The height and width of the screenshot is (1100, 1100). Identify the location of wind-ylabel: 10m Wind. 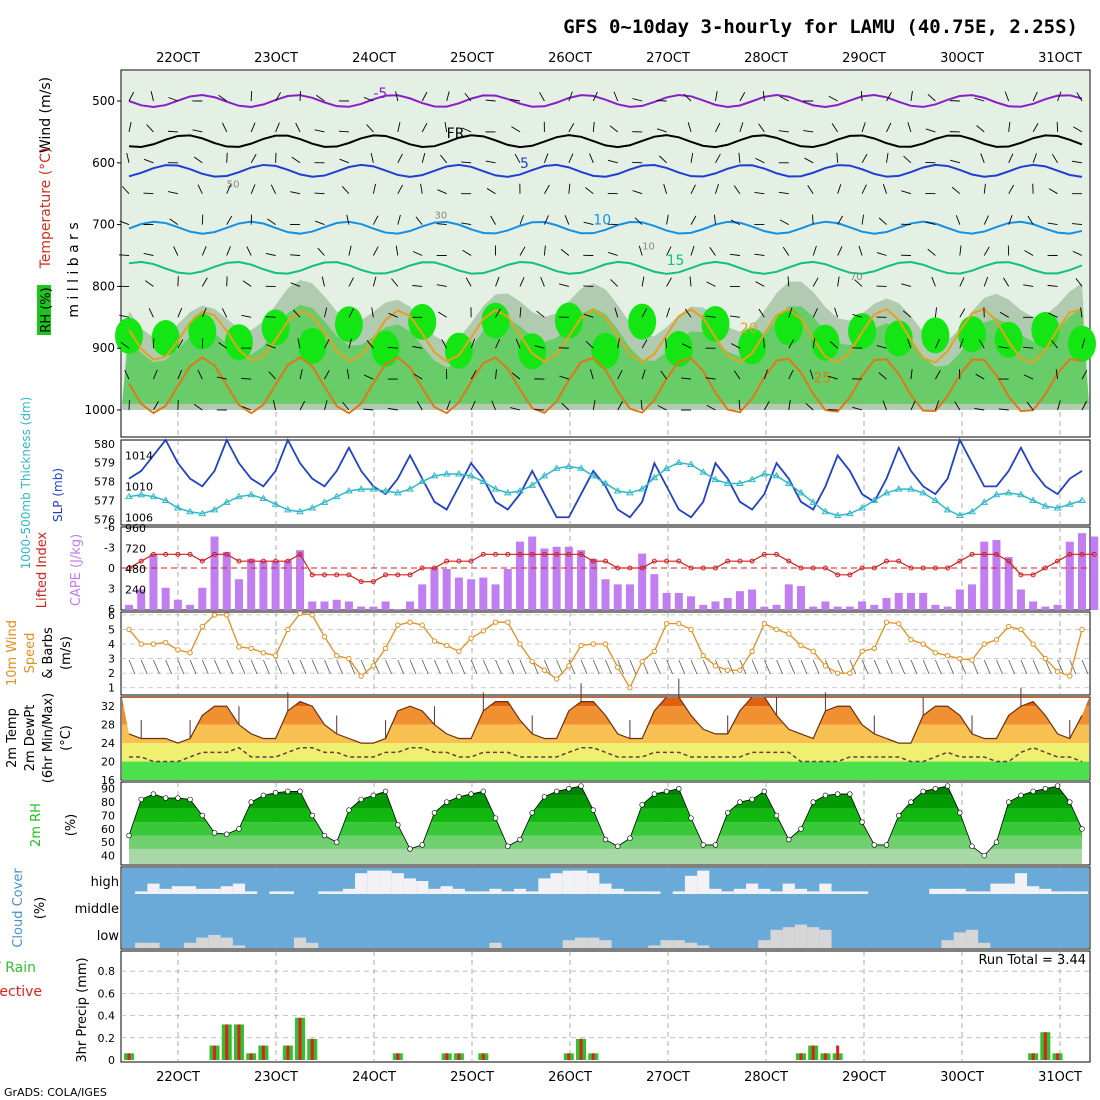
(12, 653).